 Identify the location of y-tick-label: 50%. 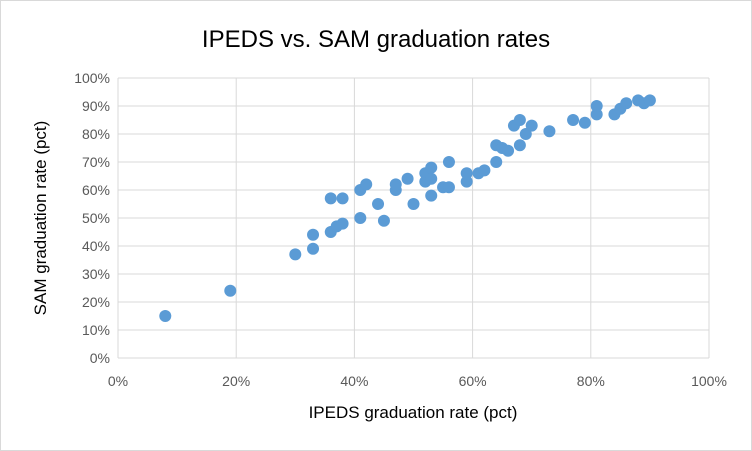
(96, 218).